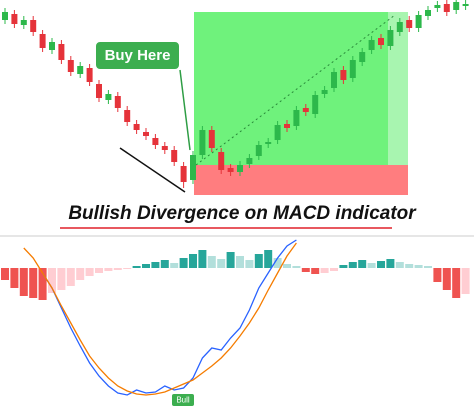  I want to click on loss-zone, so click(301, 180).